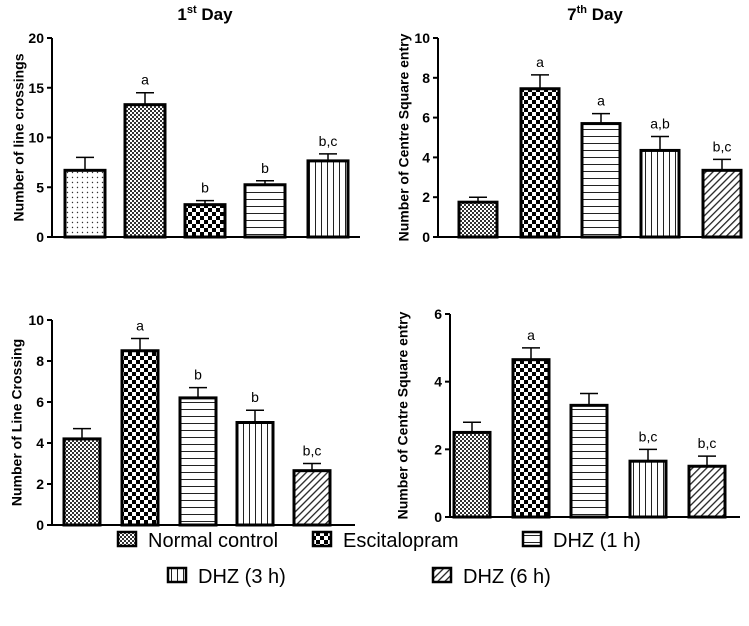 Image resolution: width=749 pixels, height=626 pixels. What do you see at coordinates (660, 124) in the screenshot?
I see `significance-label: a,b` at bounding box center [660, 124].